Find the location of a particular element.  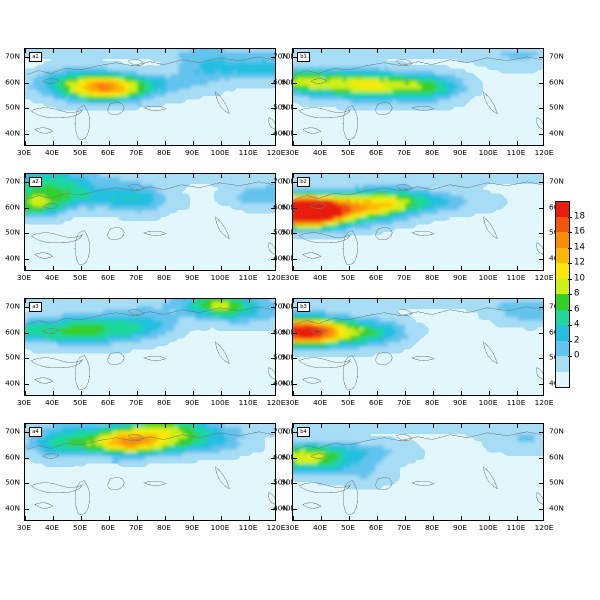

y-axis-label-right-a3-40N: 40N is located at coordinates (288, 383).